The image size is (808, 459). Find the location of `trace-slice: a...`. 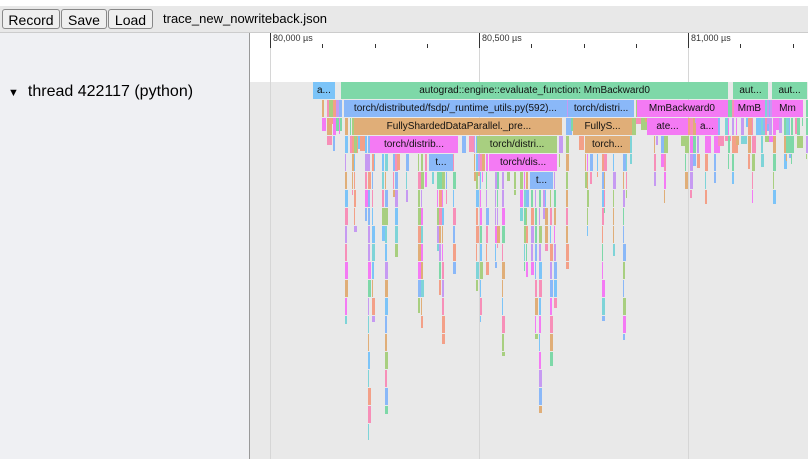

trace-slice: a... is located at coordinates (707, 126).